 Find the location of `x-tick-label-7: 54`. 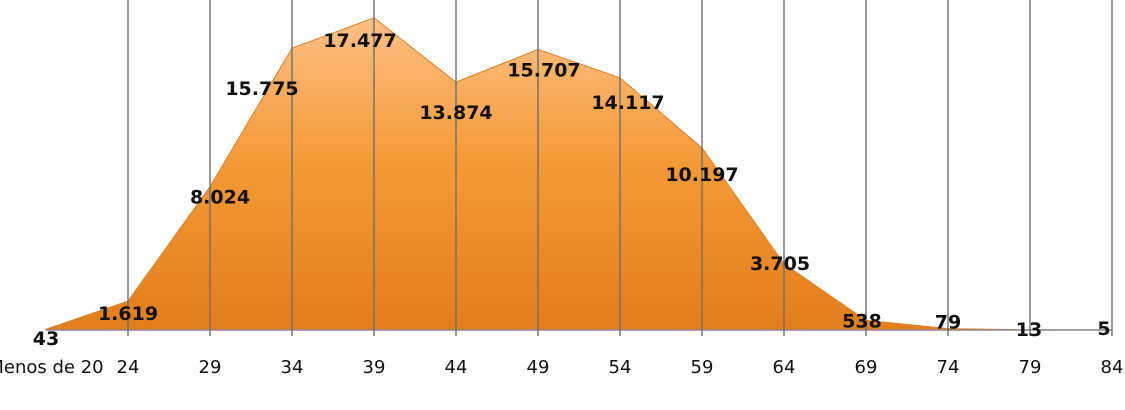

x-tick-label-7: 54 is located at coordinates (620, 367).